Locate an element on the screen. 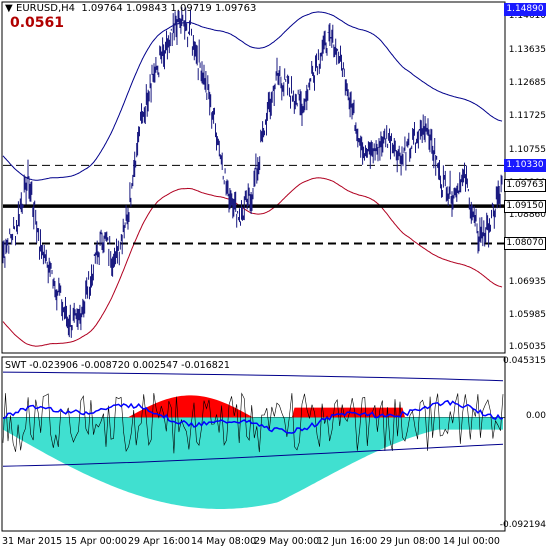 The height and width of the screenshot is (554, 550). time-axis-label: 12 Jun 16:00 is located at coordinates (347, 541).